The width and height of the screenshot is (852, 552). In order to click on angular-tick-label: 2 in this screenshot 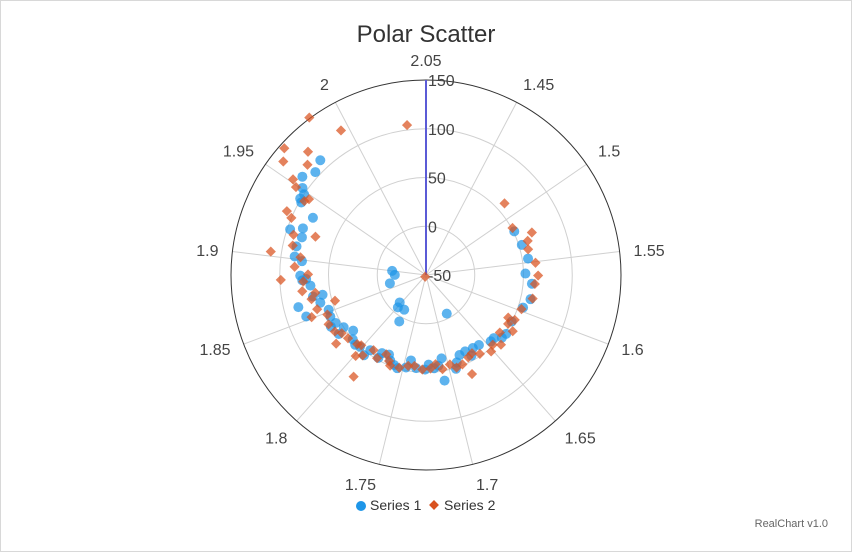, I will do `click(324, 85)`.